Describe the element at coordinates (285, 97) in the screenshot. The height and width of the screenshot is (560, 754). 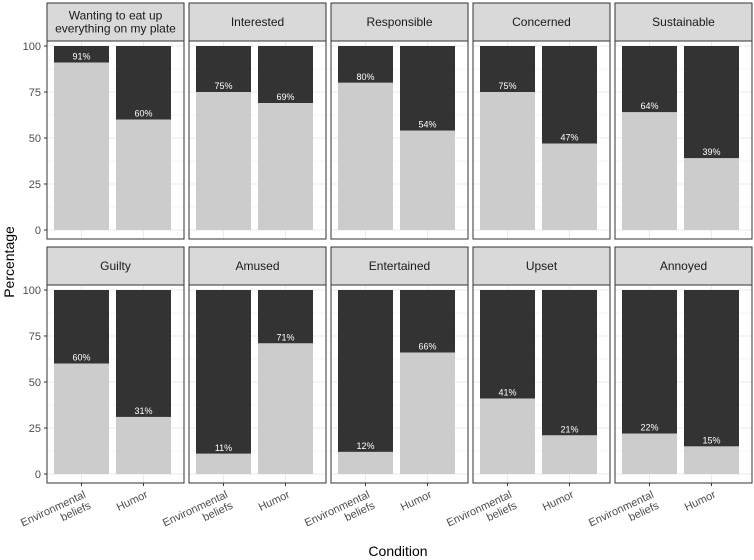
I see `bar-value-label: 69%` at that location.